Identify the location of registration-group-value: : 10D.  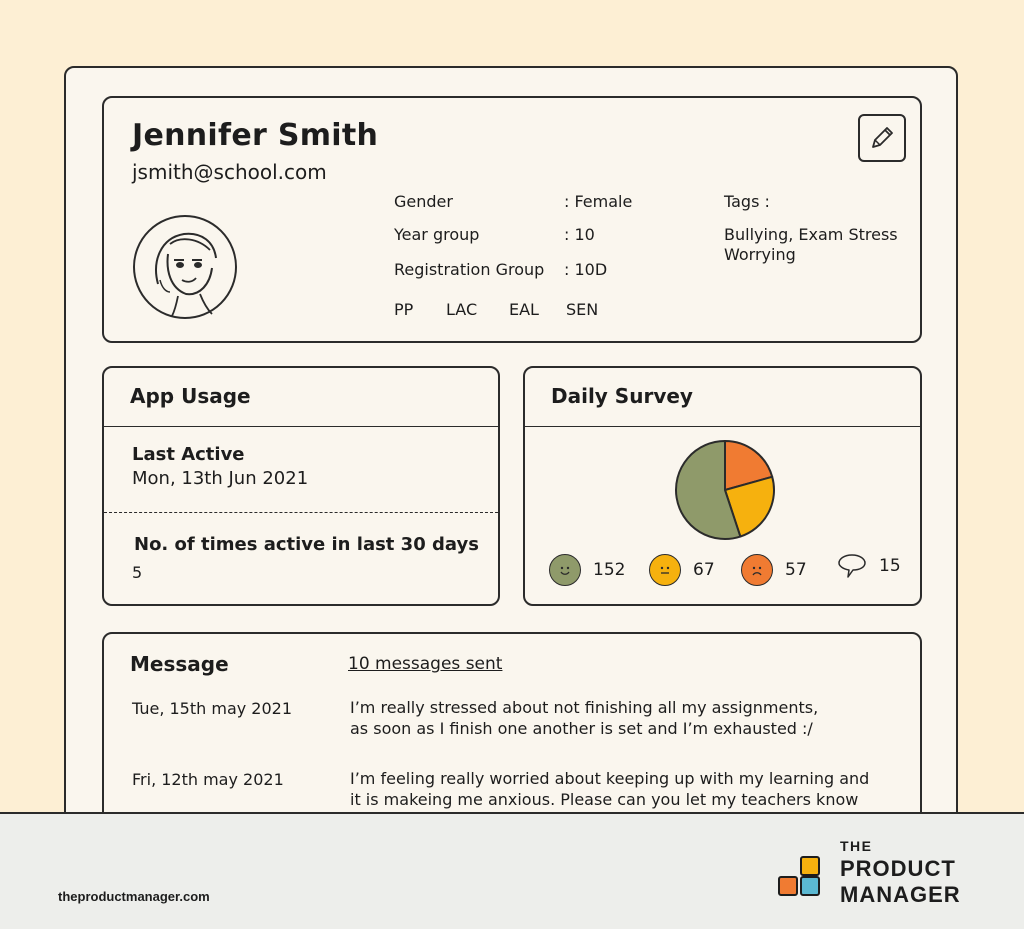
(586, 269).